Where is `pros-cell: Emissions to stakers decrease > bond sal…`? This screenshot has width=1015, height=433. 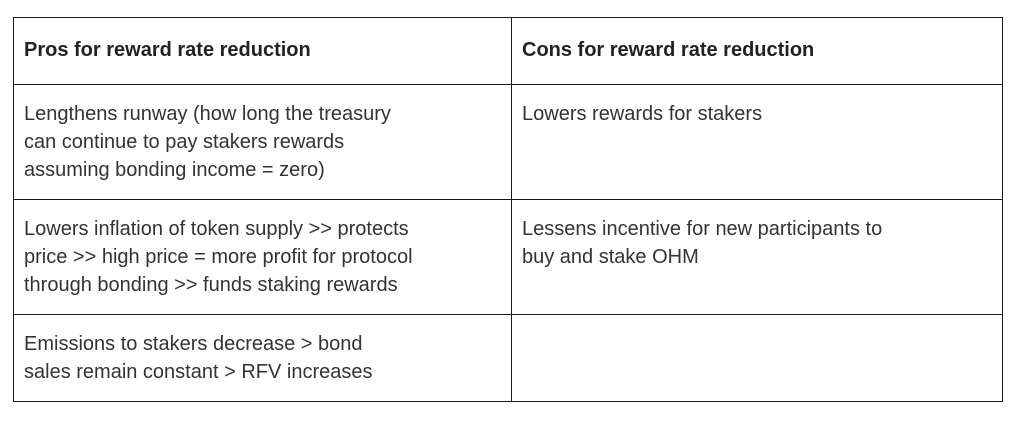
pros-cell: Emissions to stakers decrease > bond sal… is located at coordinates (262, 358).